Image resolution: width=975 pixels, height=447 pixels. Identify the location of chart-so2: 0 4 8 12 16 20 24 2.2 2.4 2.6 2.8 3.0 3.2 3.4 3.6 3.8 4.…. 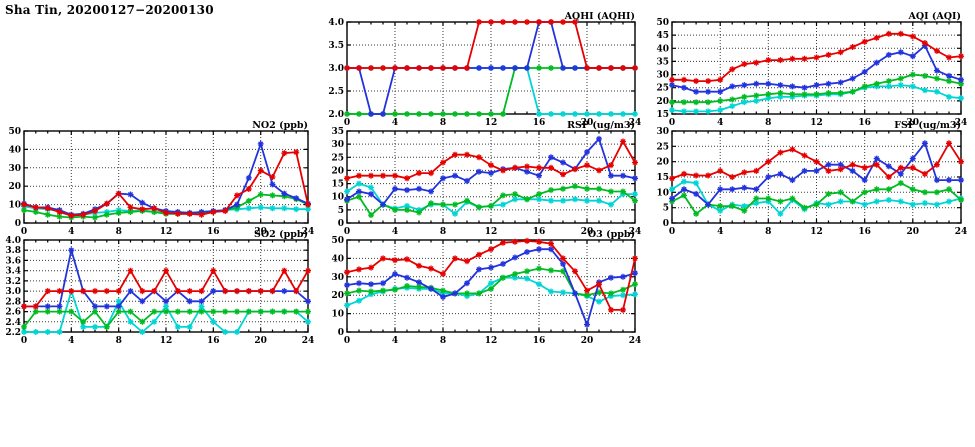
(160, 287).